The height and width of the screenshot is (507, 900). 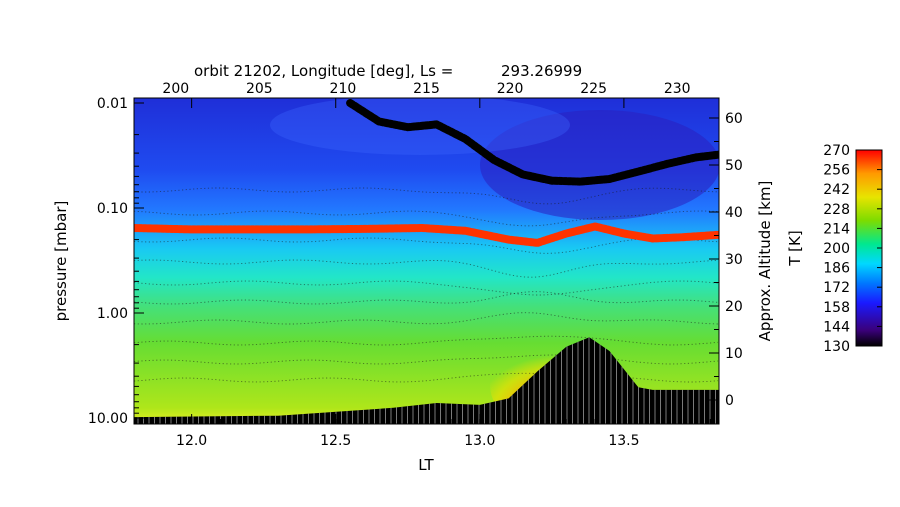 What do you see at coordinates (479, 441) in the screenshot?
I see `x-tick-label: 13.0` at bounding box center [479, 441].